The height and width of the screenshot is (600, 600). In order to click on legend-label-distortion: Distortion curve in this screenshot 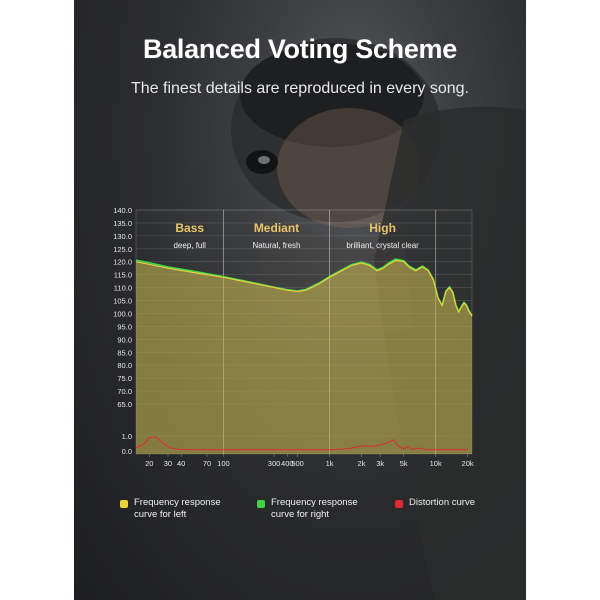, I will do `click(442, 502)`.